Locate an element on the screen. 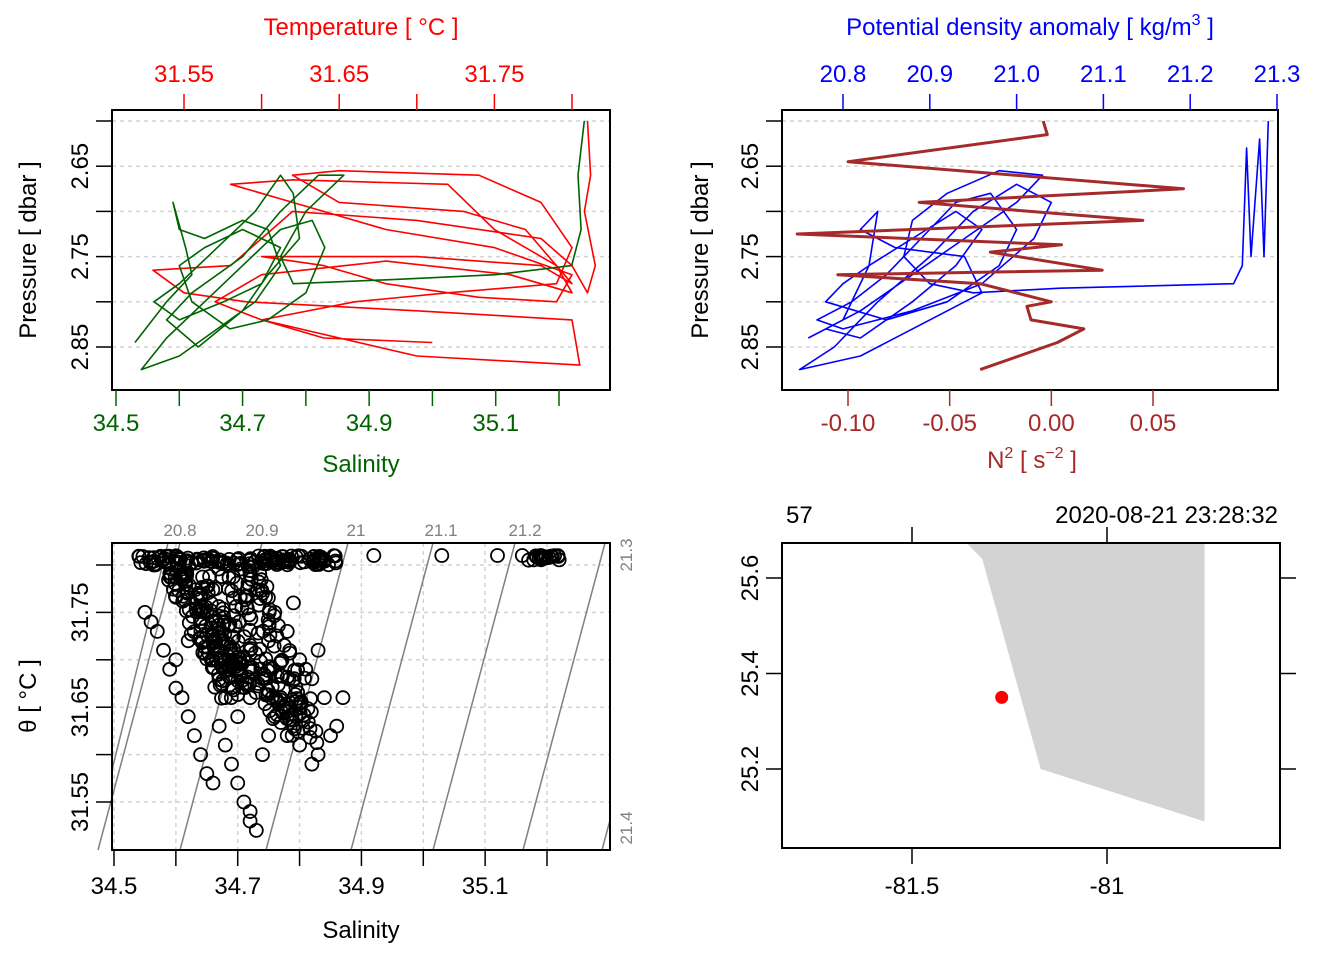 The image size is (1344, 960). y-tick-label: 2.75 is located at coordinates (750, 256).